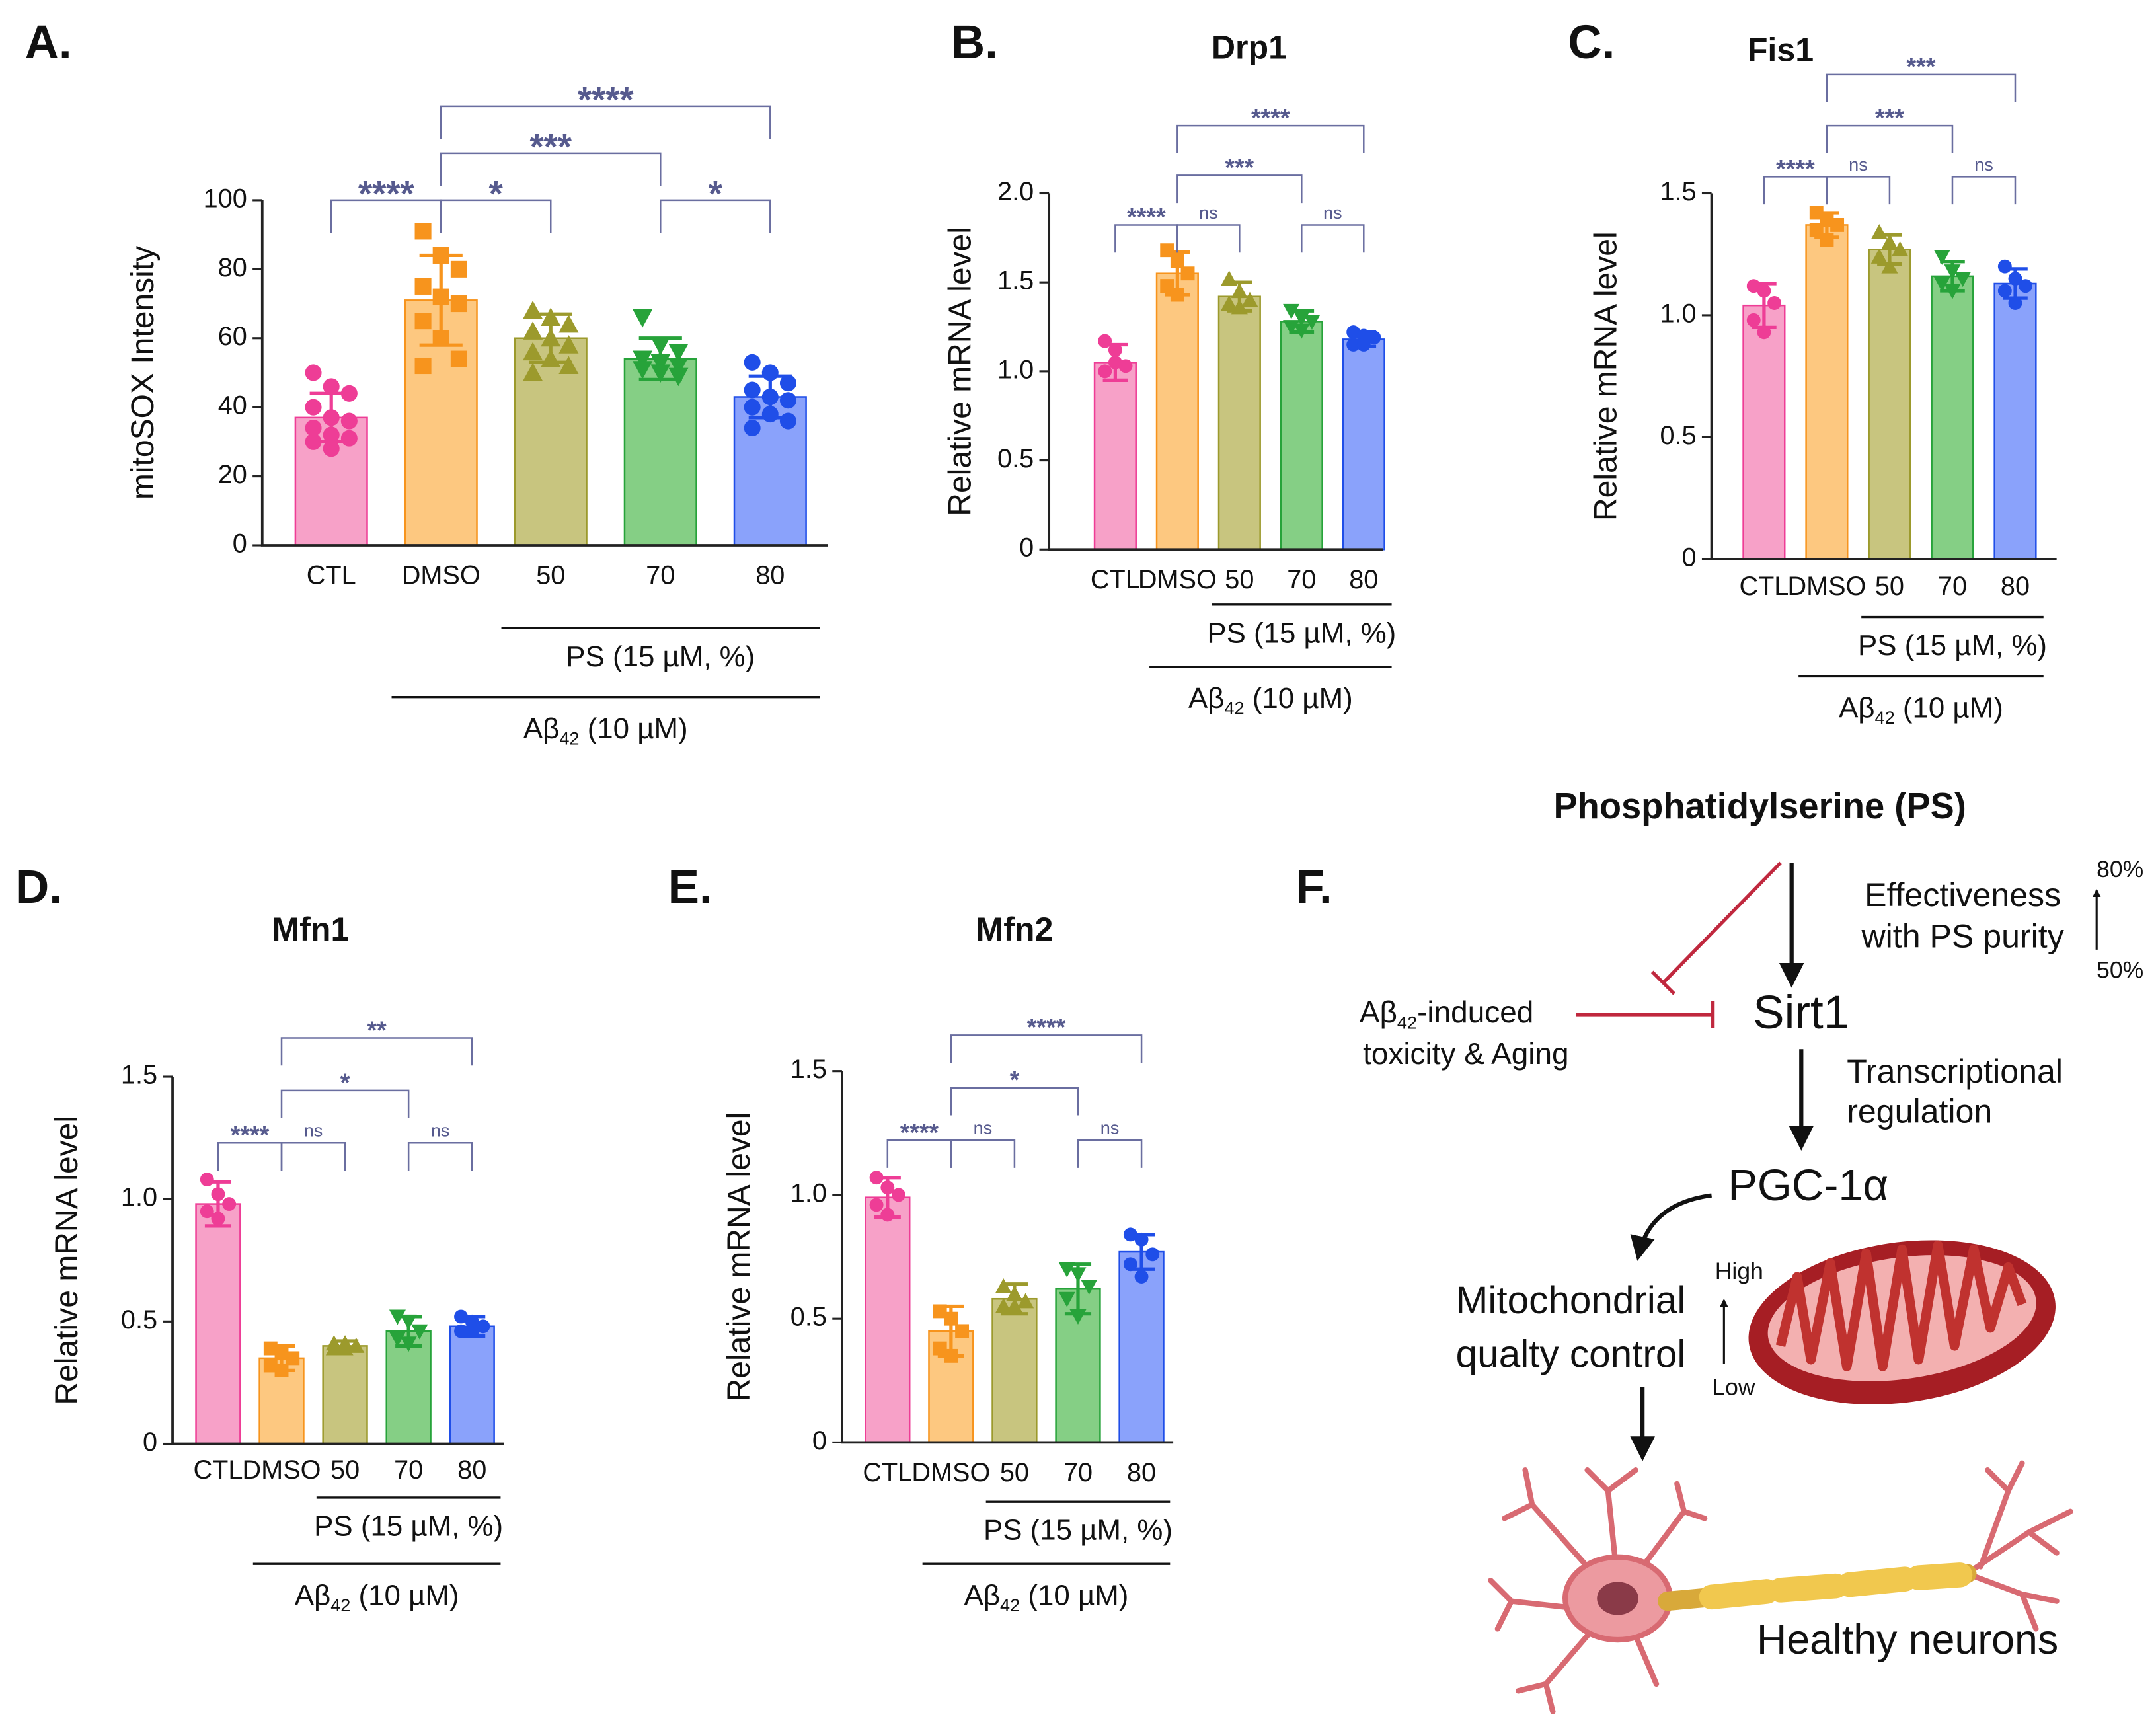 This screenshot has height=1731, width=2156. What do you see at coordinates (1808, 1185) in the screenshot?
I see `effector-label: PGC-1α` at bounding box center [1808, 1185].